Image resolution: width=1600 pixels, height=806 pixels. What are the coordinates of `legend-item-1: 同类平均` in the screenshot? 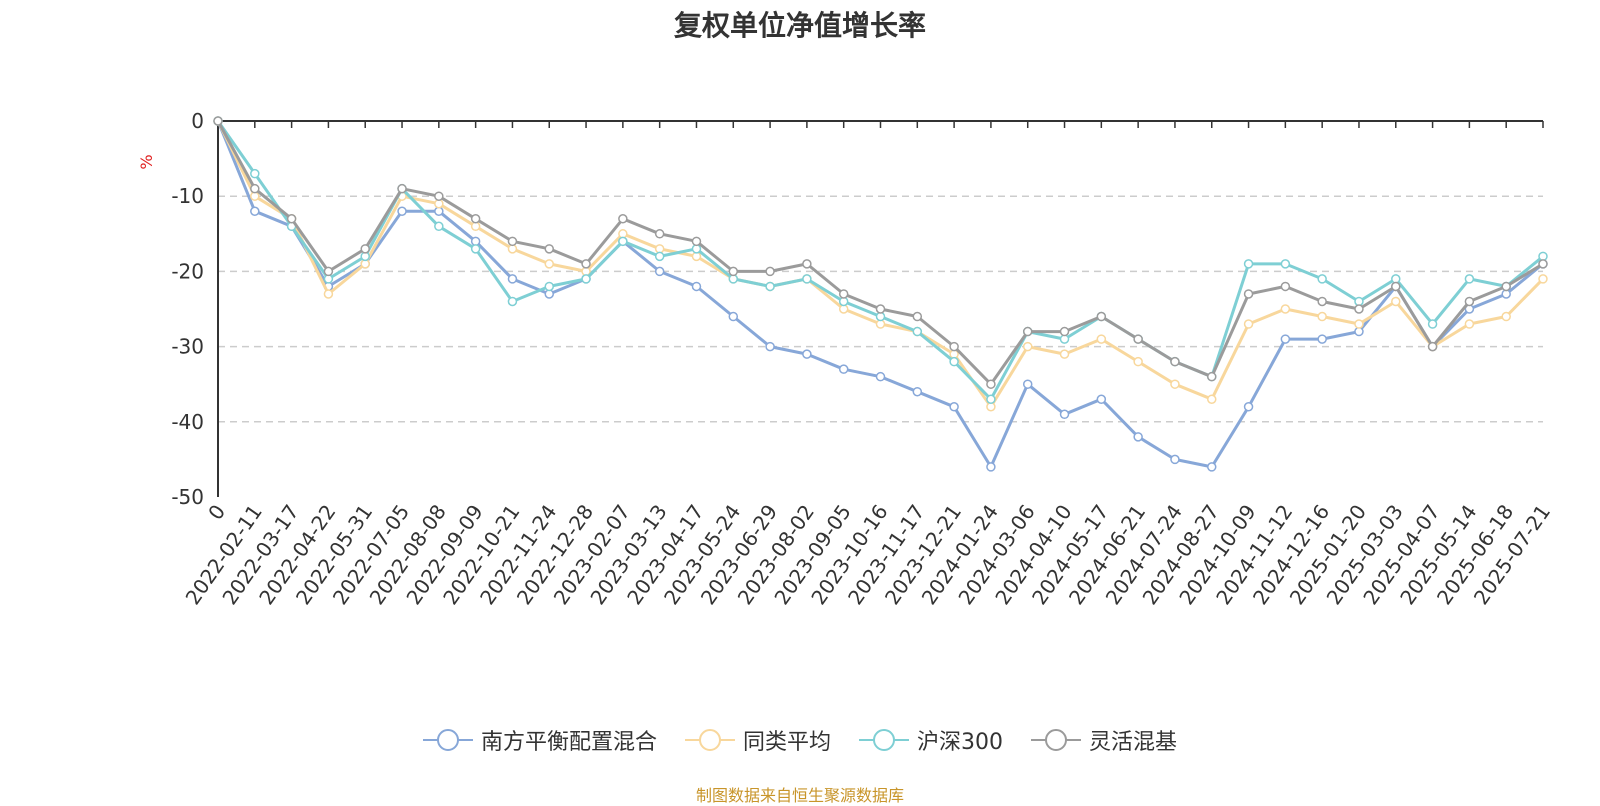 It's located at (757, 740).